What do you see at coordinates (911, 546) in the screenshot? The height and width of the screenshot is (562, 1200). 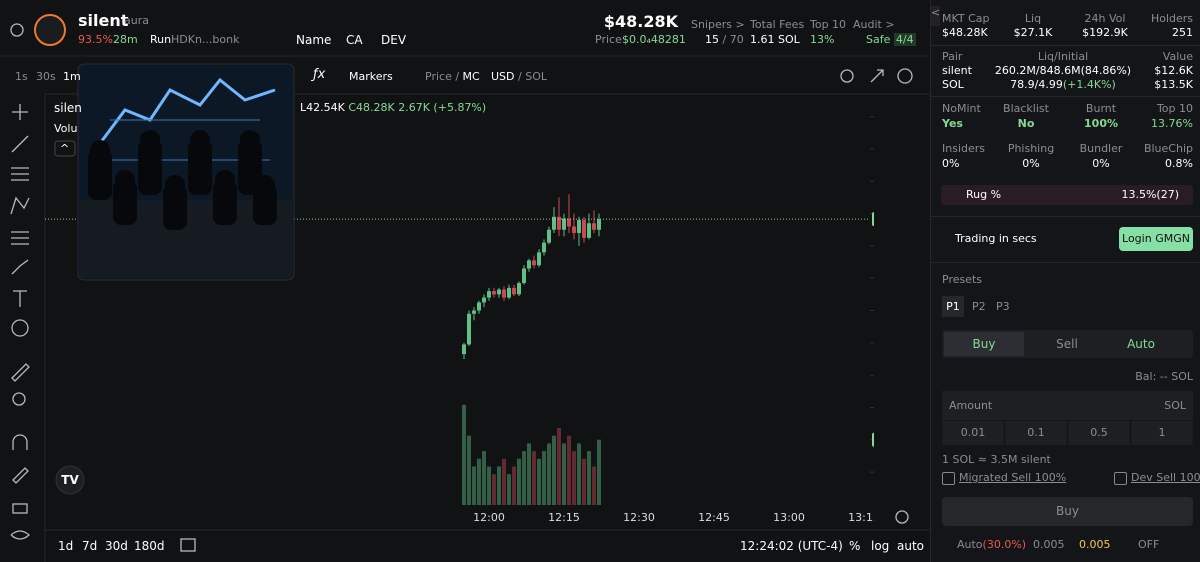 I see `scale-option: auto` at bounding box center [911, 546].